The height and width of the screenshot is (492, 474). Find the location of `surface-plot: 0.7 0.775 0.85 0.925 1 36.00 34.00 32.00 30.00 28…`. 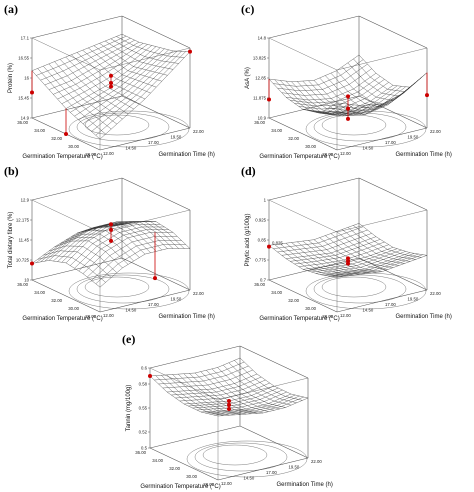

surface-plot: 0.7 0.775 0.85 0.925 1 36.00 34.00 32.00 30.00 28… is located at coordinates (348, 249).